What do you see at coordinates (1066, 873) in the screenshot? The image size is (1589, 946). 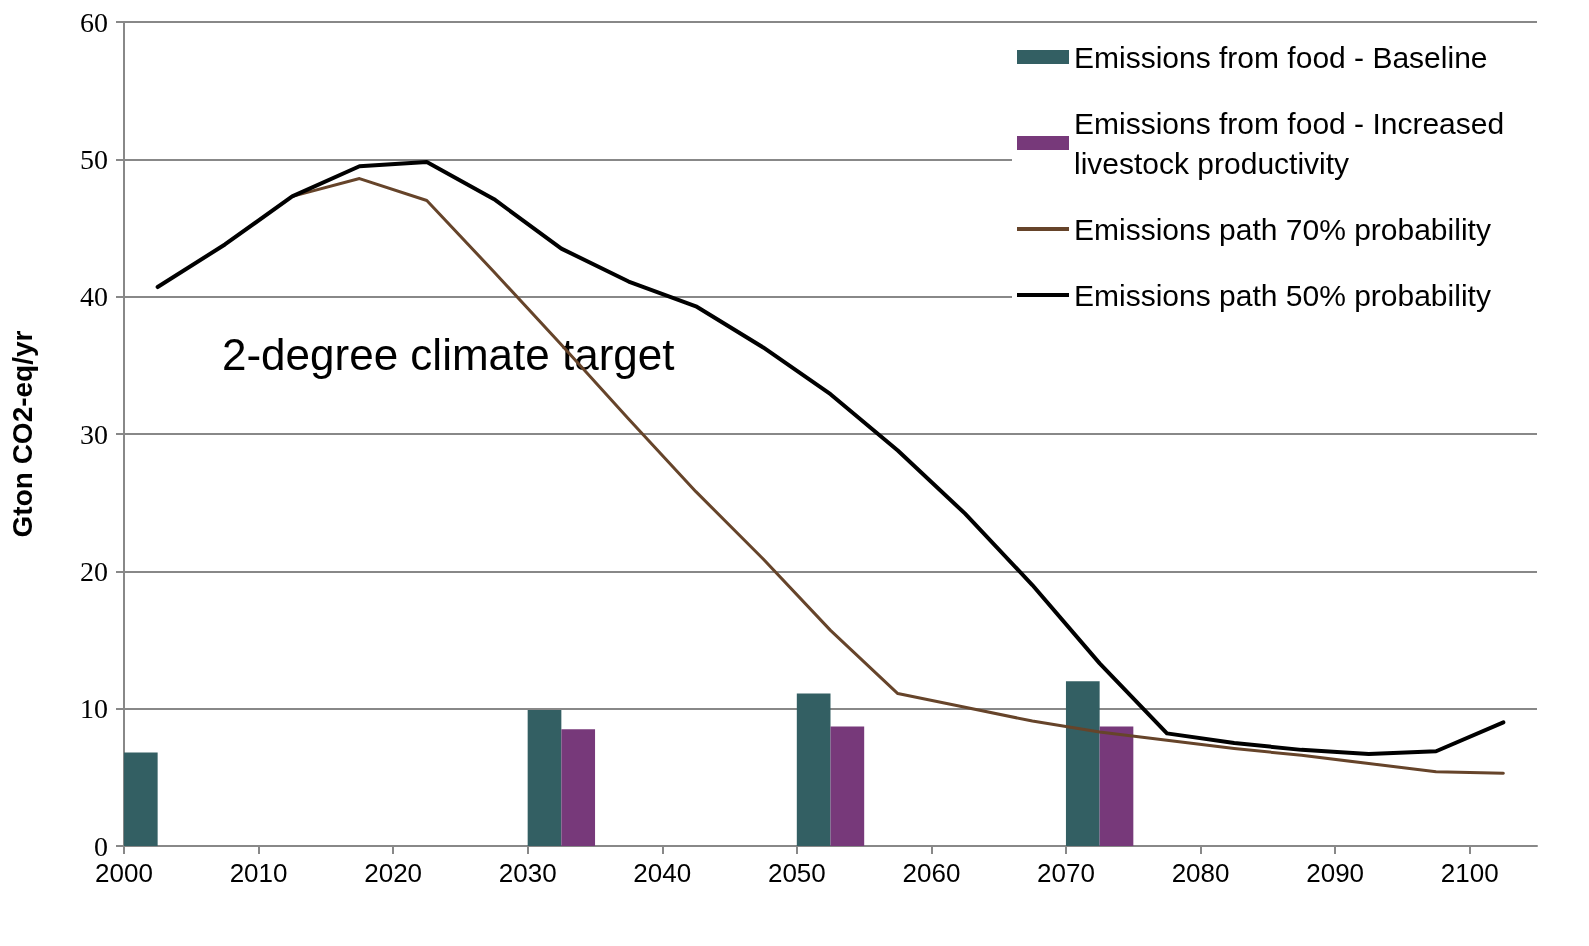 I see `x-tick-label: 2070` at bounding box center [1066, 873].